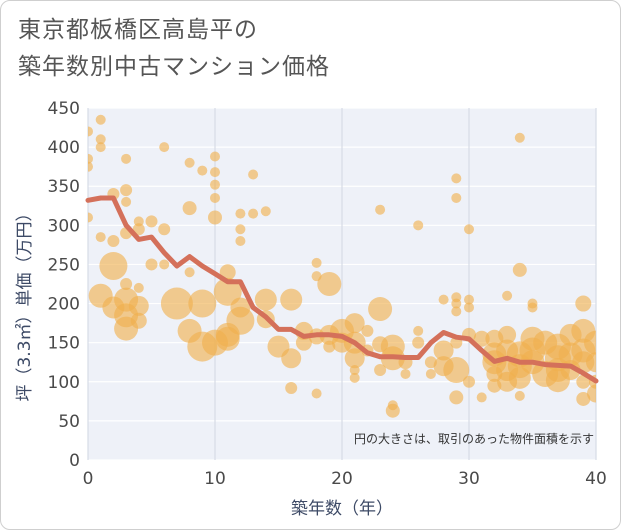 Image resolution: width=621 pixels, height=530 pixels. I want to click on chart-title: 東京都板橋区高島平の 築年数別中古マンション価格, so click(174, 49).